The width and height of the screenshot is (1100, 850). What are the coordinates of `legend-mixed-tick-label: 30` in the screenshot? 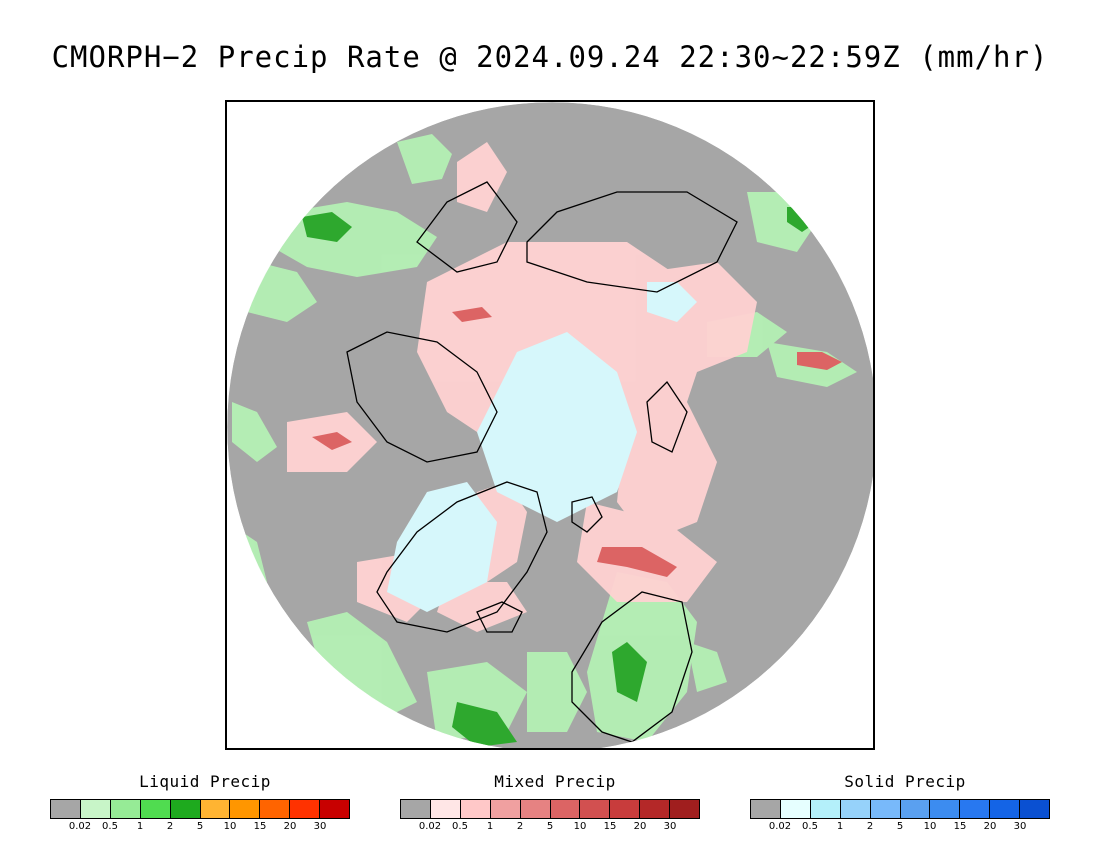 It's located at (670, 826).